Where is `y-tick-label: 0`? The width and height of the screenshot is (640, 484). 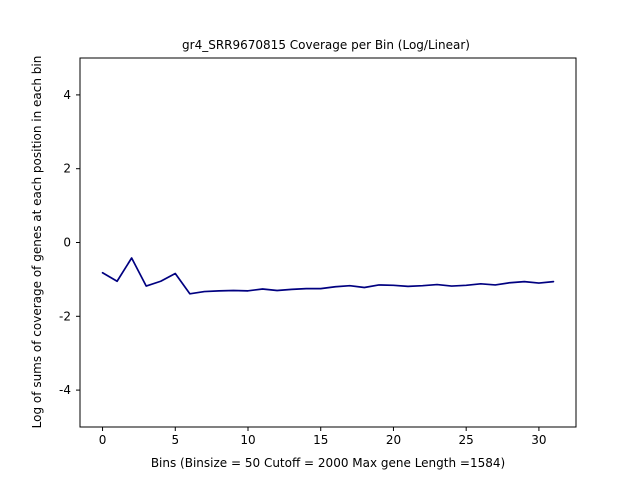
y-tick-label: 0 is located at coordinates (67, 243).